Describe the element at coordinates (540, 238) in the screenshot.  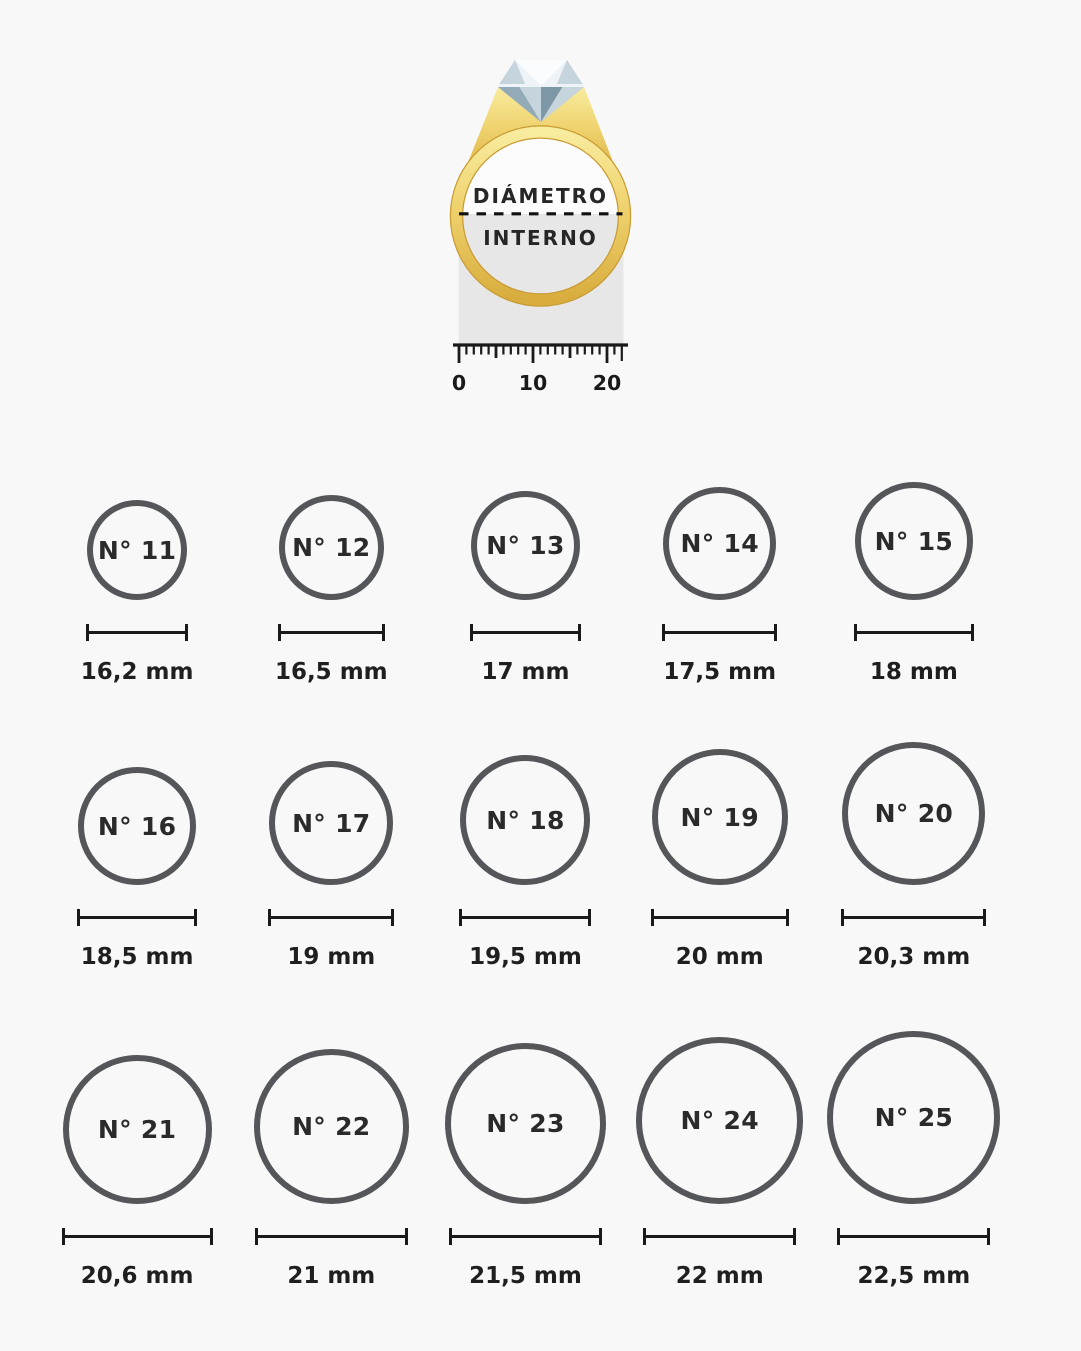
I see `caption-interno: INTERNO` at that location.